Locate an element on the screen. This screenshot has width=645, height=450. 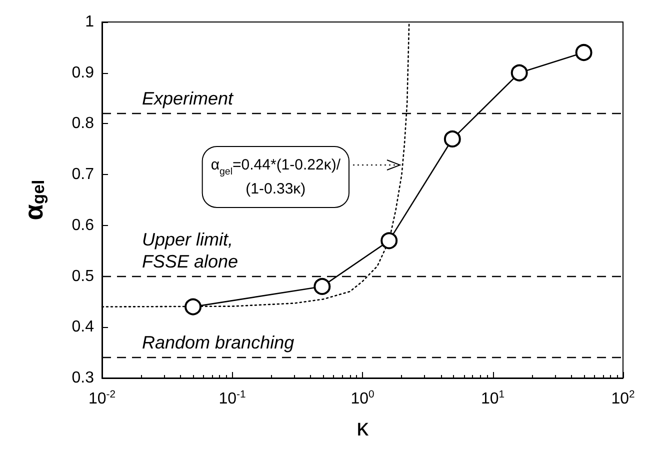
y-tick-label: 0.3 is located at coordinates (83, 378).